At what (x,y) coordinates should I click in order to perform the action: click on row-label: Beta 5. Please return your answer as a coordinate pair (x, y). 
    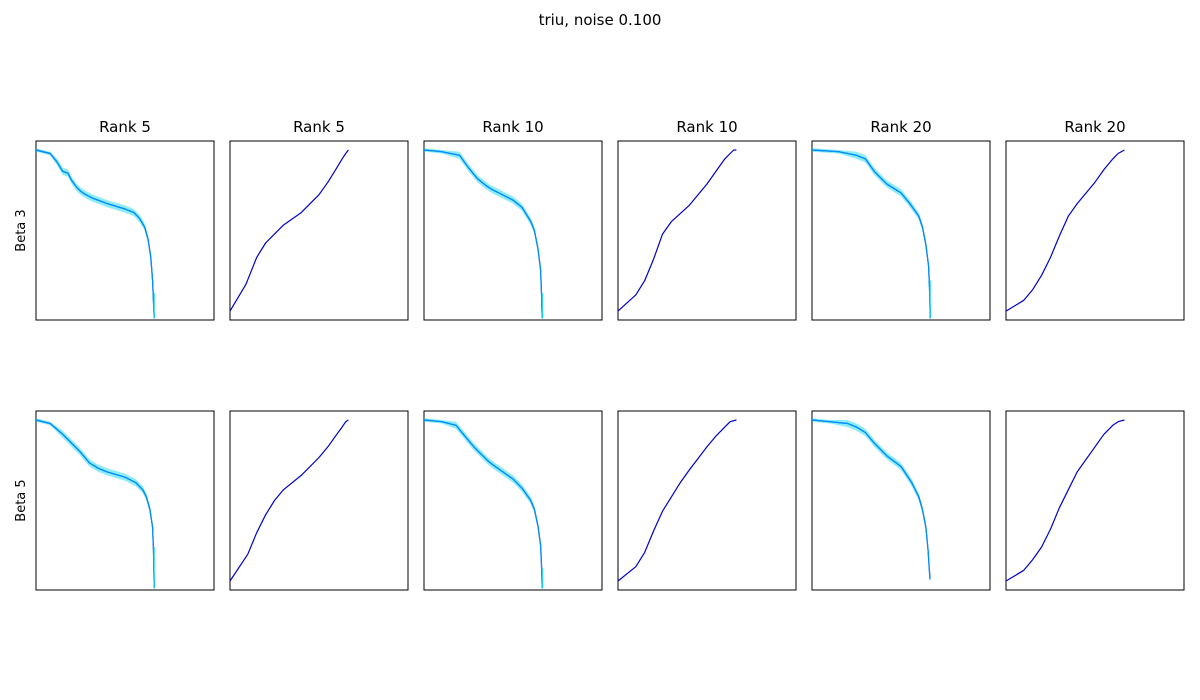
    Looking at the image, I should click on (21, 500).